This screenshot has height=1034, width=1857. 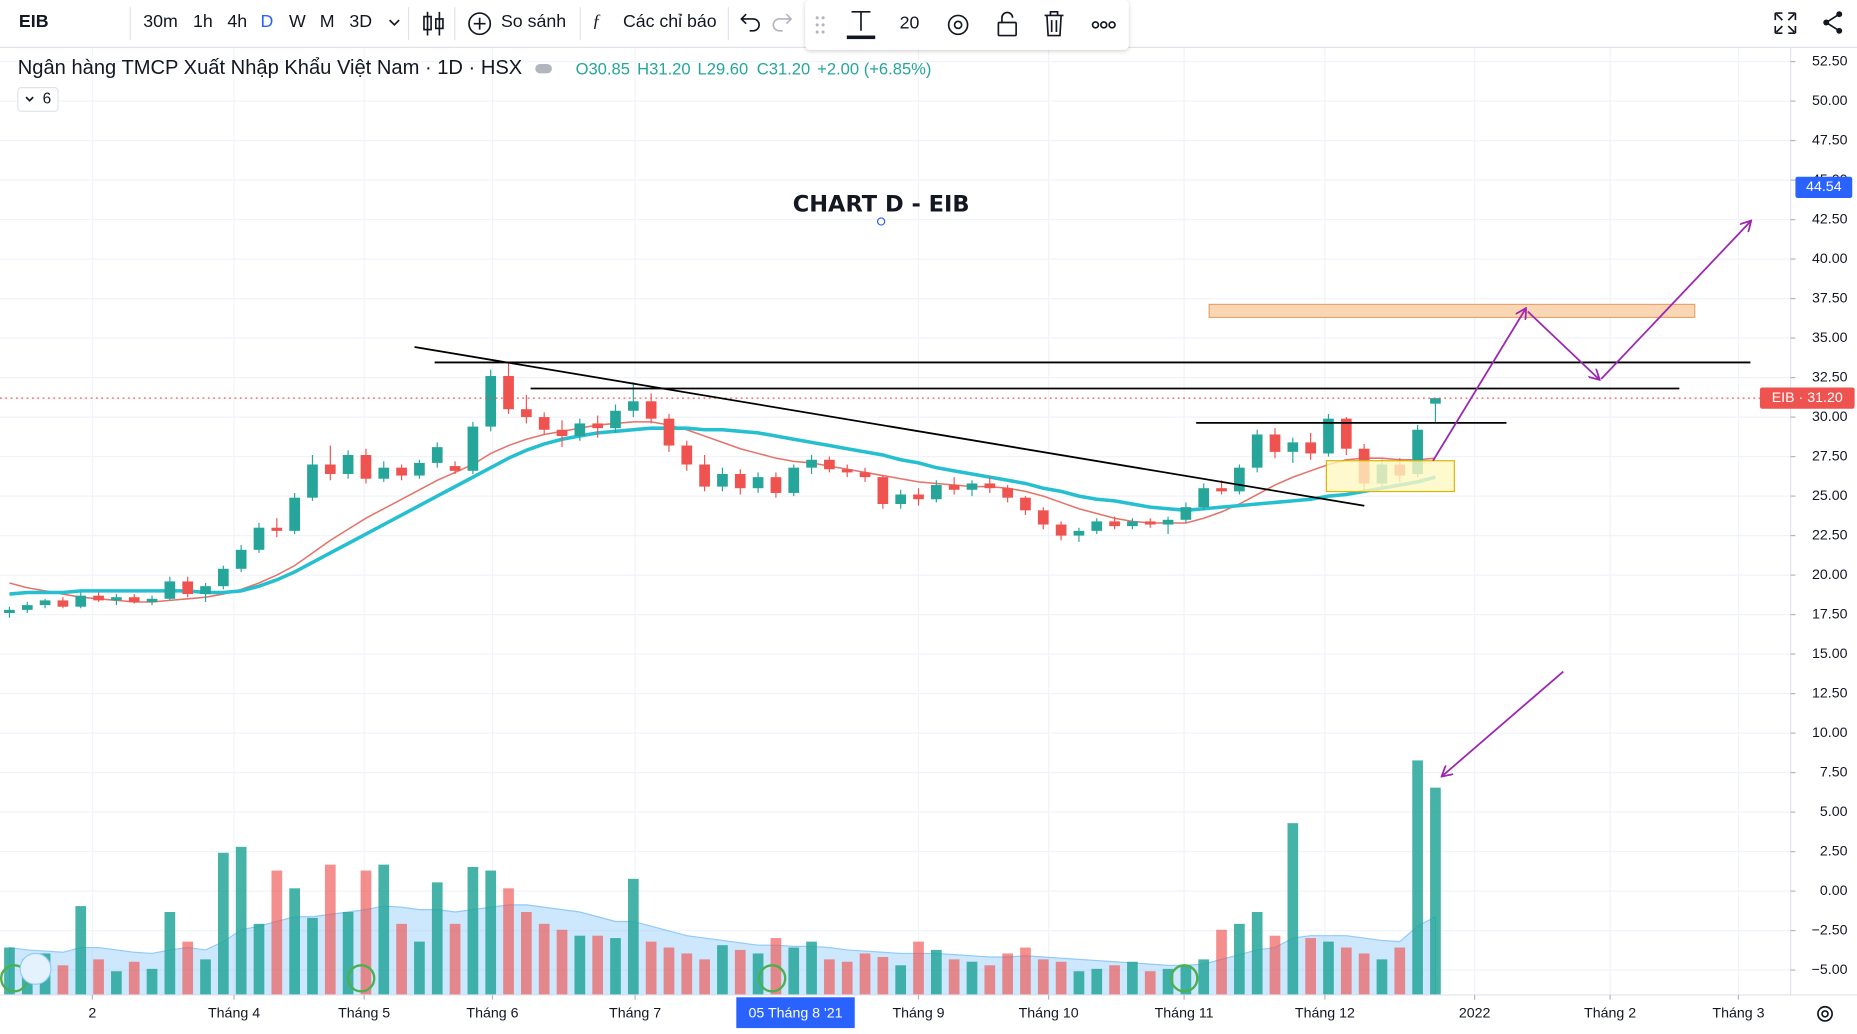 I want to click on visibility-toggle, so click(x=543, y=68).